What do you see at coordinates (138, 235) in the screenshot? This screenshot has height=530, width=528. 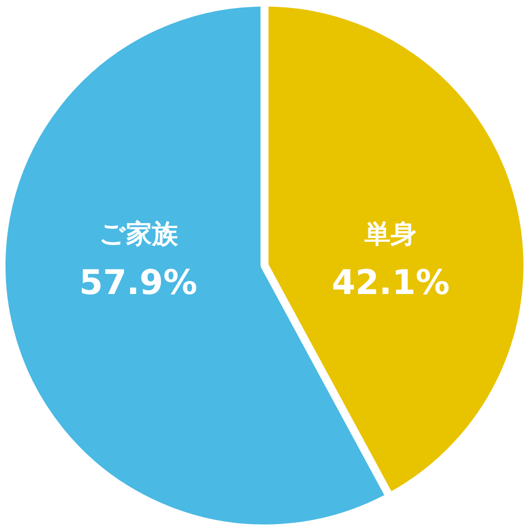 I see `slice-label: ご家族` at bounding box center [138, 235].